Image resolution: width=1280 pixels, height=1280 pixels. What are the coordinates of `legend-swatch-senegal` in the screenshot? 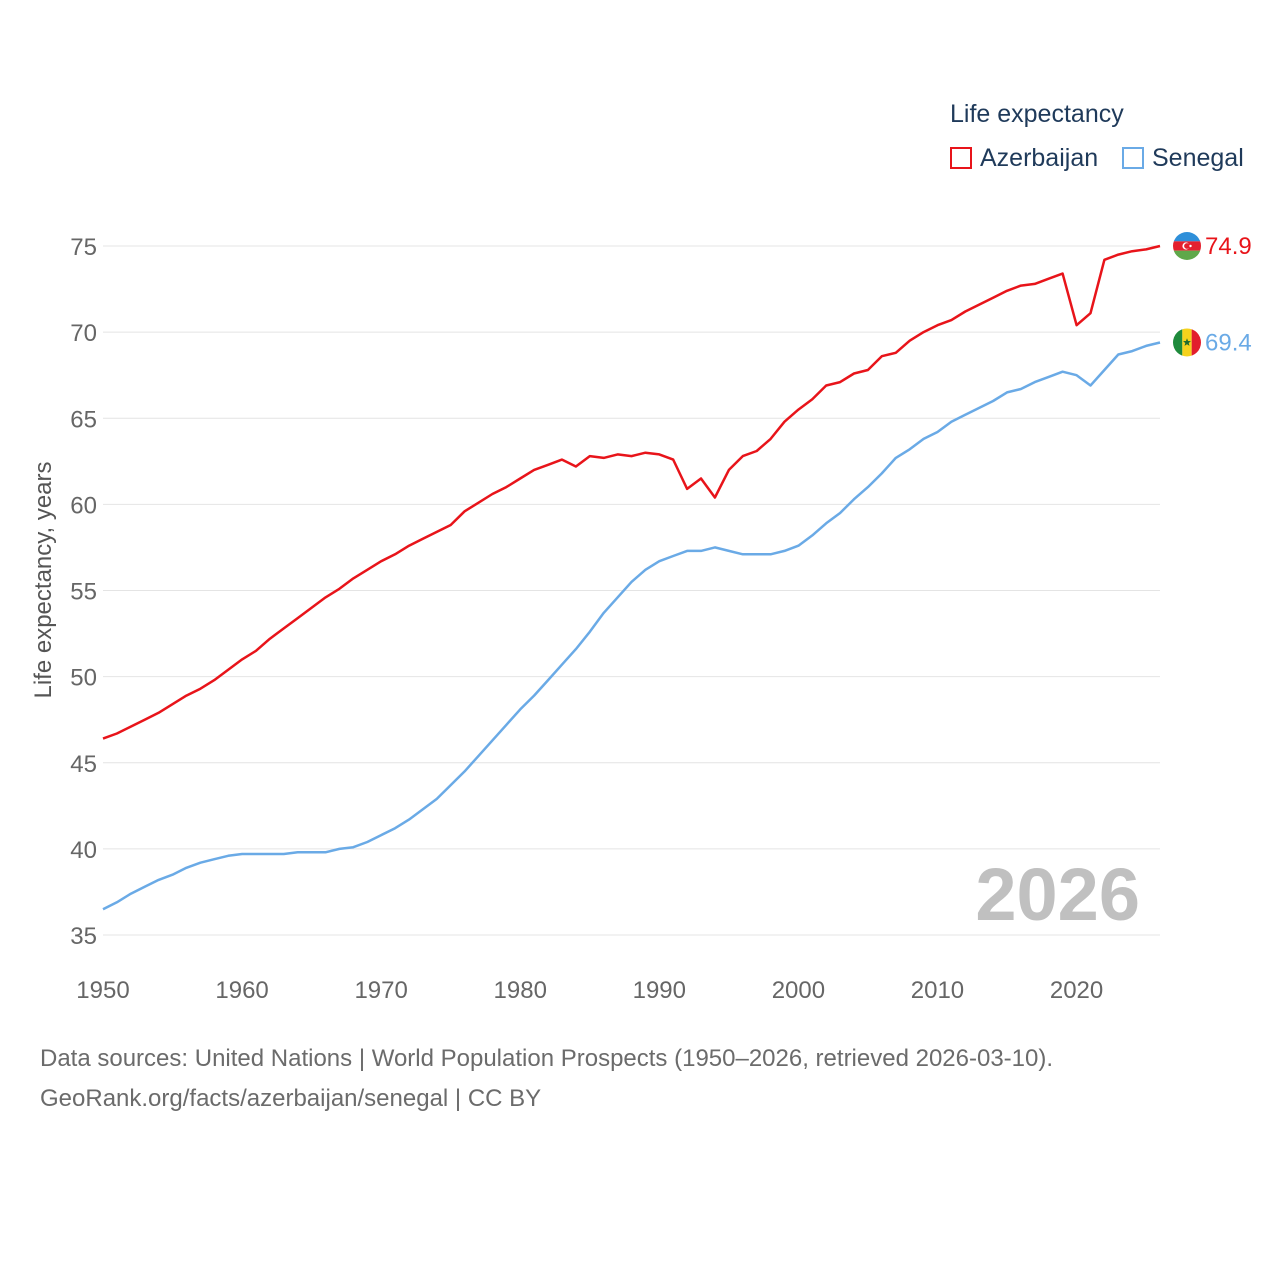 It's located at (1133, 158).